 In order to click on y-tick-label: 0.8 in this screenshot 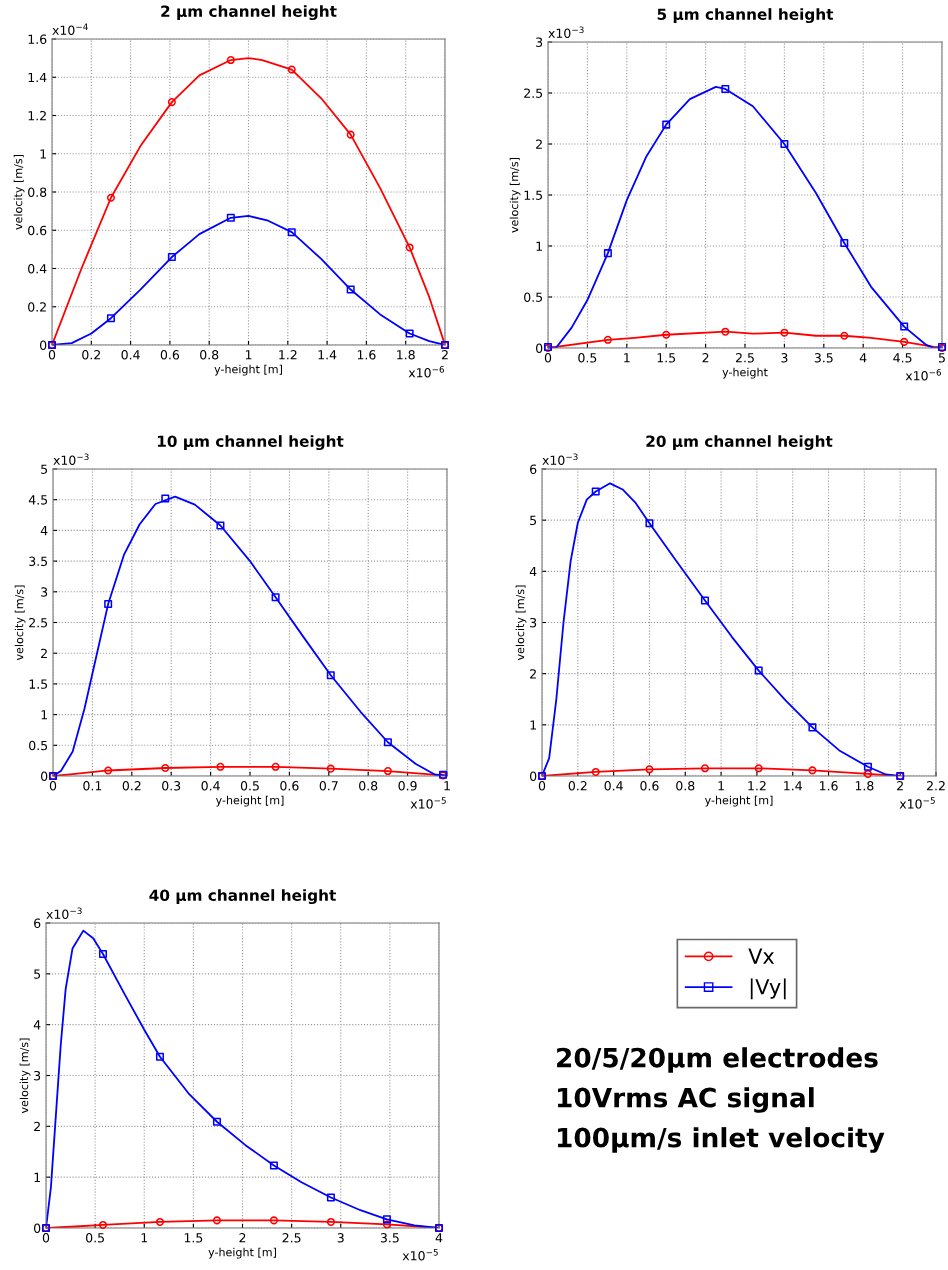, I will do `click(37, 192)`.